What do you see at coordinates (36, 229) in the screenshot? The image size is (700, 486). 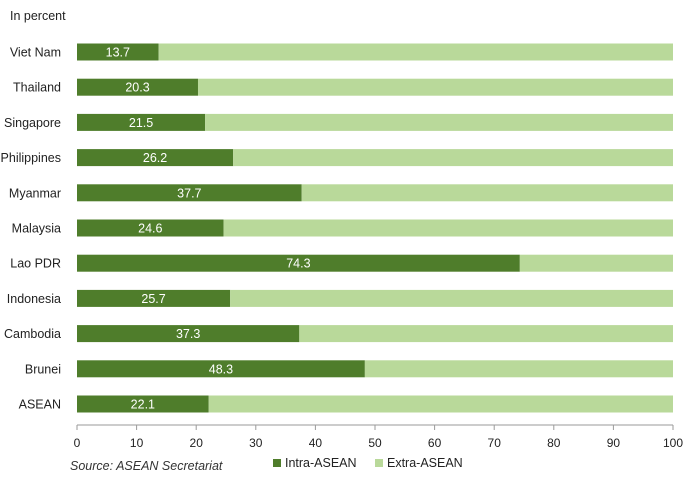 I see `category-label-5: Malaysia` at bounding box center [36, 229].